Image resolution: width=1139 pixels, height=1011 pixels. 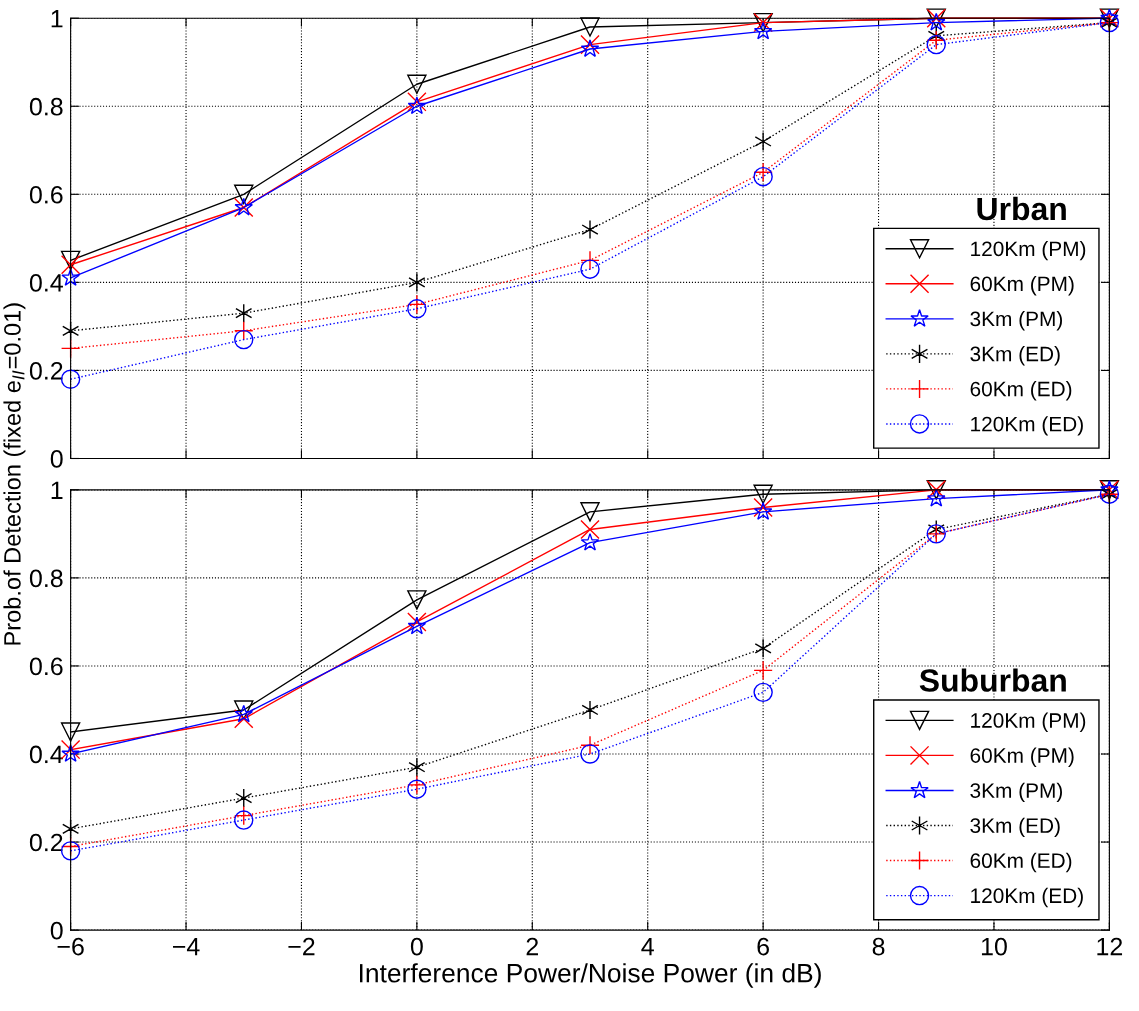 What do you see at coordinates (416, 946) in the screenshot?
I see `x-tick-label: 0` at bounding box center [416, 946].